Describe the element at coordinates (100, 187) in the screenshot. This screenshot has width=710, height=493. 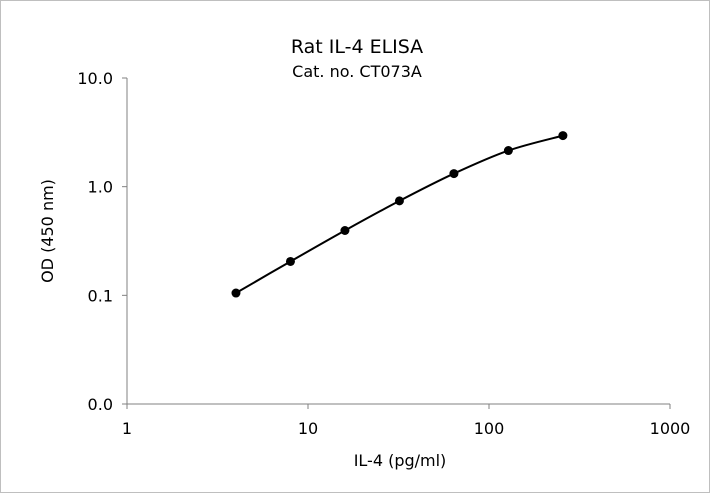
I see `y-tick-label: 1.0` at that location.